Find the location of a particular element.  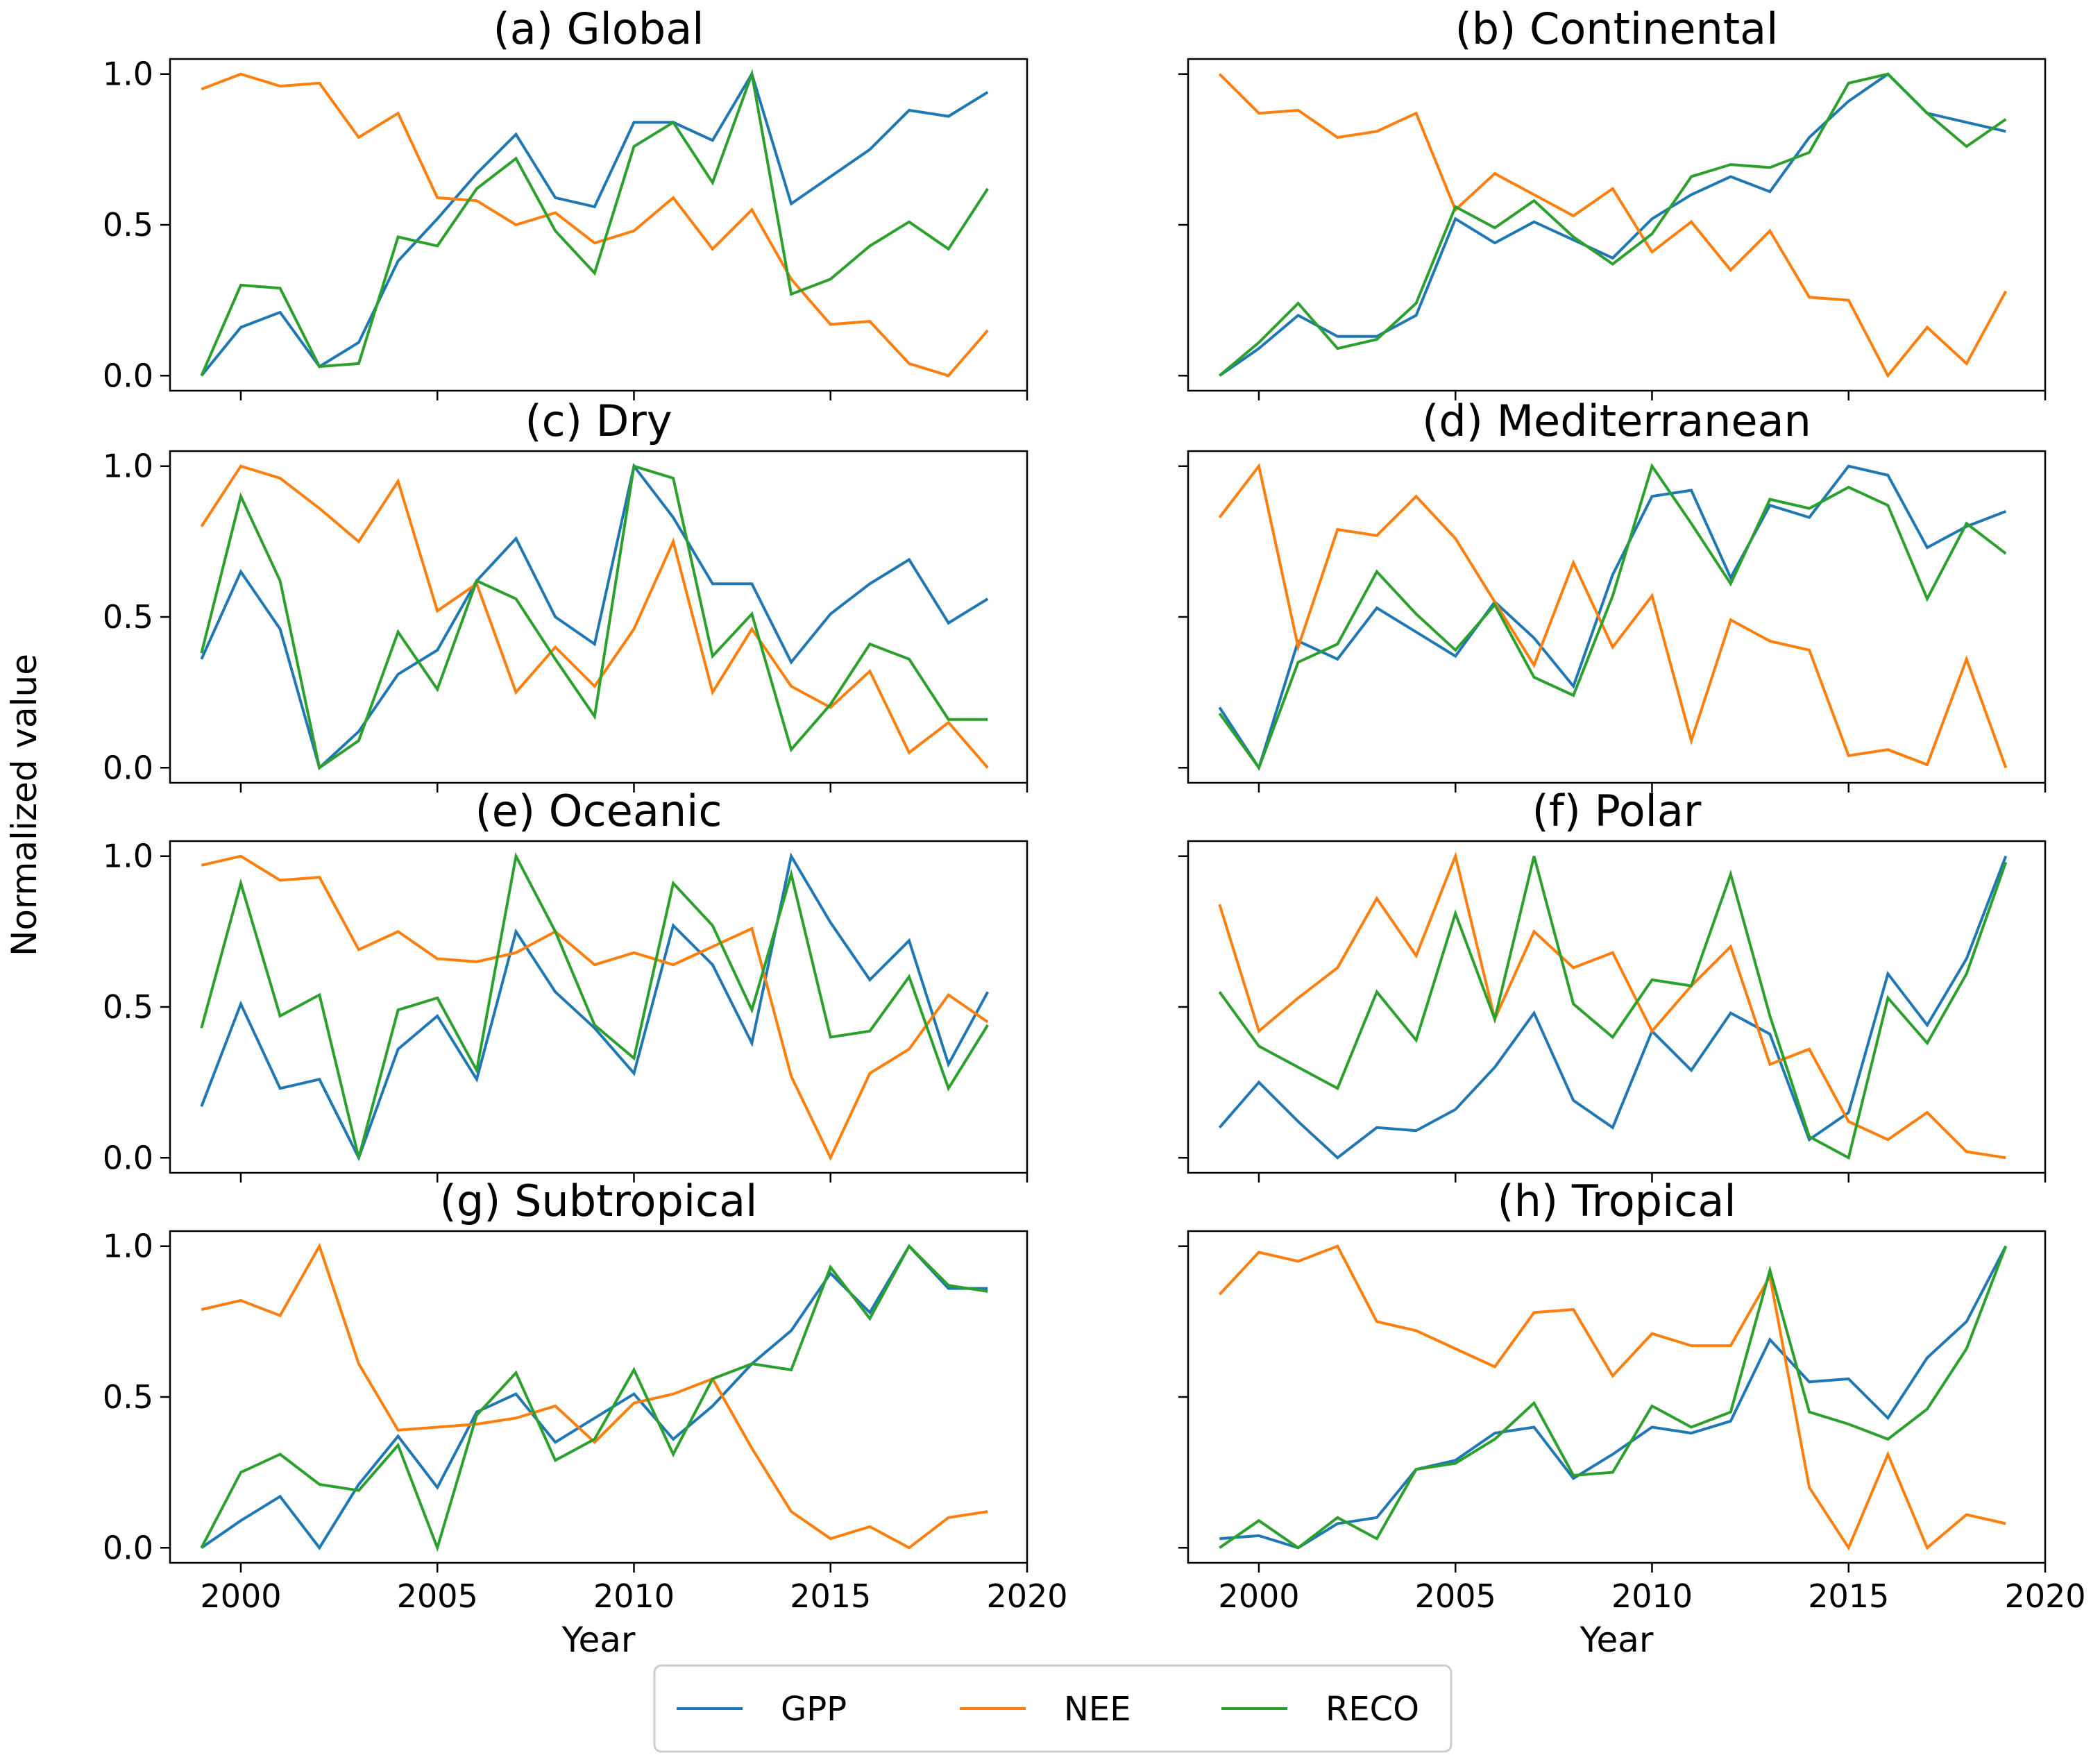

panel-2: (b) Continental is located at coordinates (1612, 201).